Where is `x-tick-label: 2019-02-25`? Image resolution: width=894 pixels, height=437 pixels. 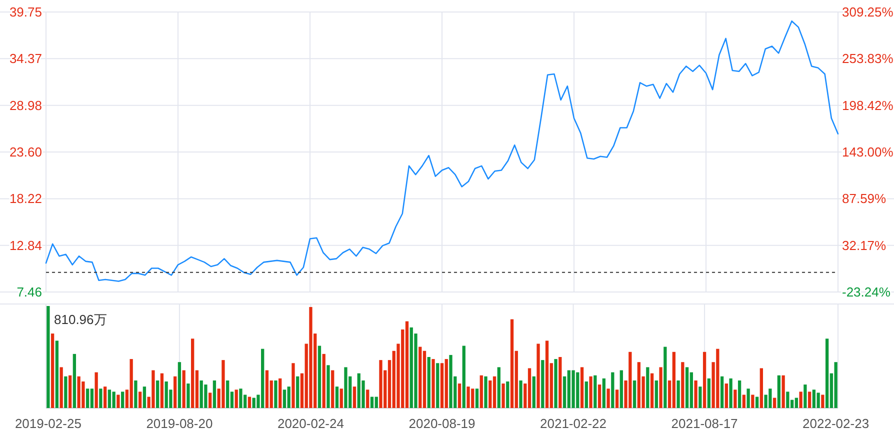 x-tick-label: 2019-02-25 is located at coordinates (48, 423).